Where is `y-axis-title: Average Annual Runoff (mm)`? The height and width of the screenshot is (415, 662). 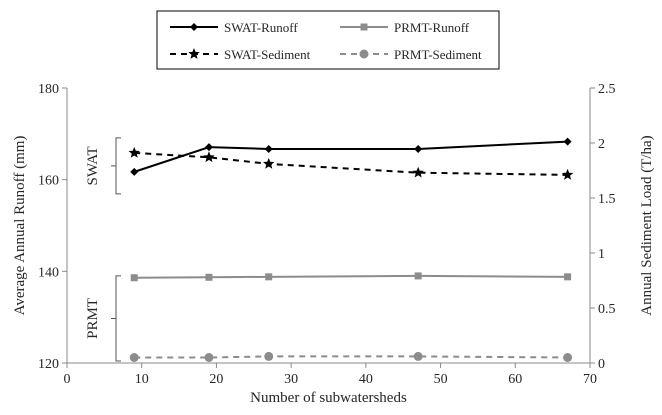
y-axis-title: Average Annual Runoff (mm) is located at coordinates (20, 226).